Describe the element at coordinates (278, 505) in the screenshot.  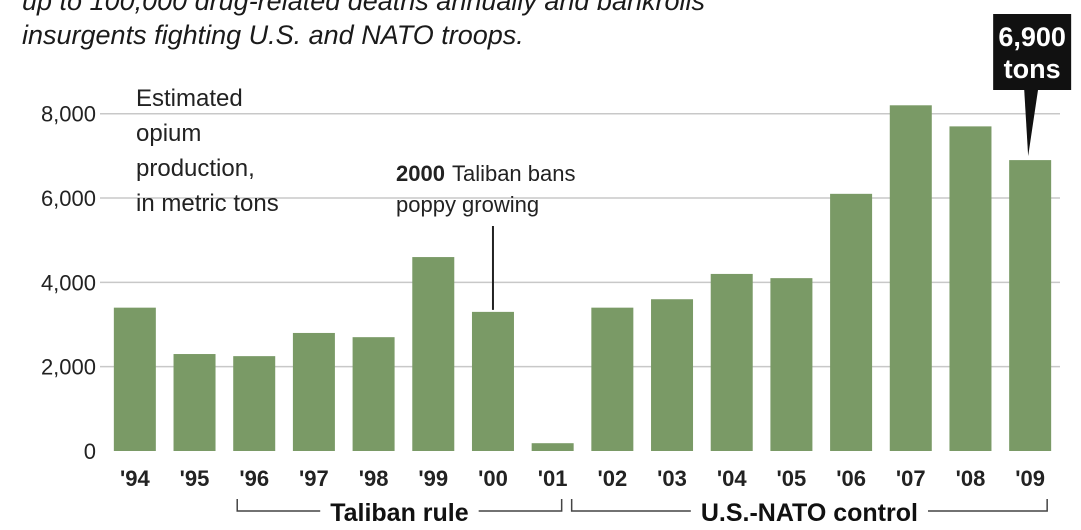
I see `taliban-rule-bracket-left` at that location.